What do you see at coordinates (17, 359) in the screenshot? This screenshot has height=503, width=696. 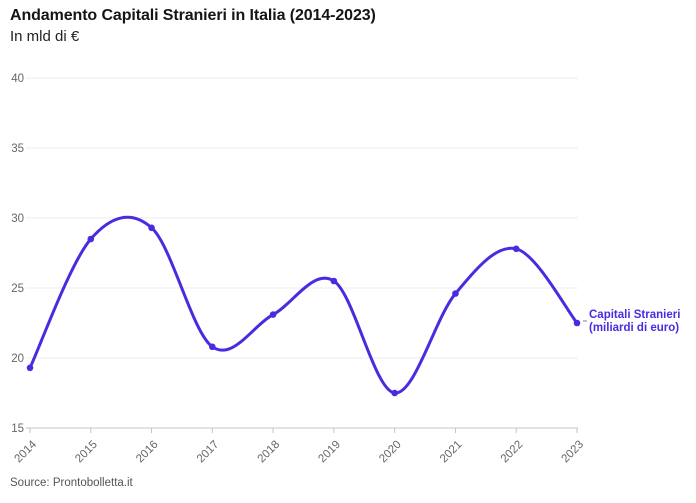 I see `y-tick-label-20: 20` at bounding box center [17, 359].